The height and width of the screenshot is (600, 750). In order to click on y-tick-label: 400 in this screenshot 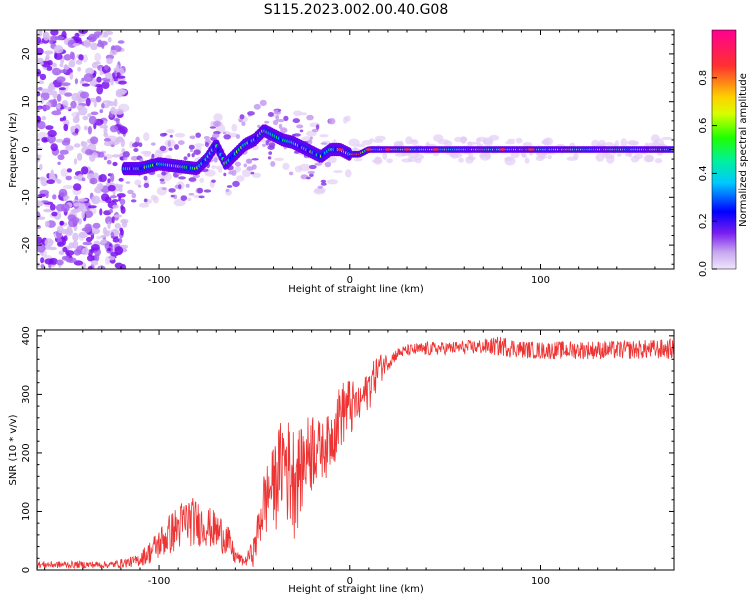, I will do `click(26, 335)`.